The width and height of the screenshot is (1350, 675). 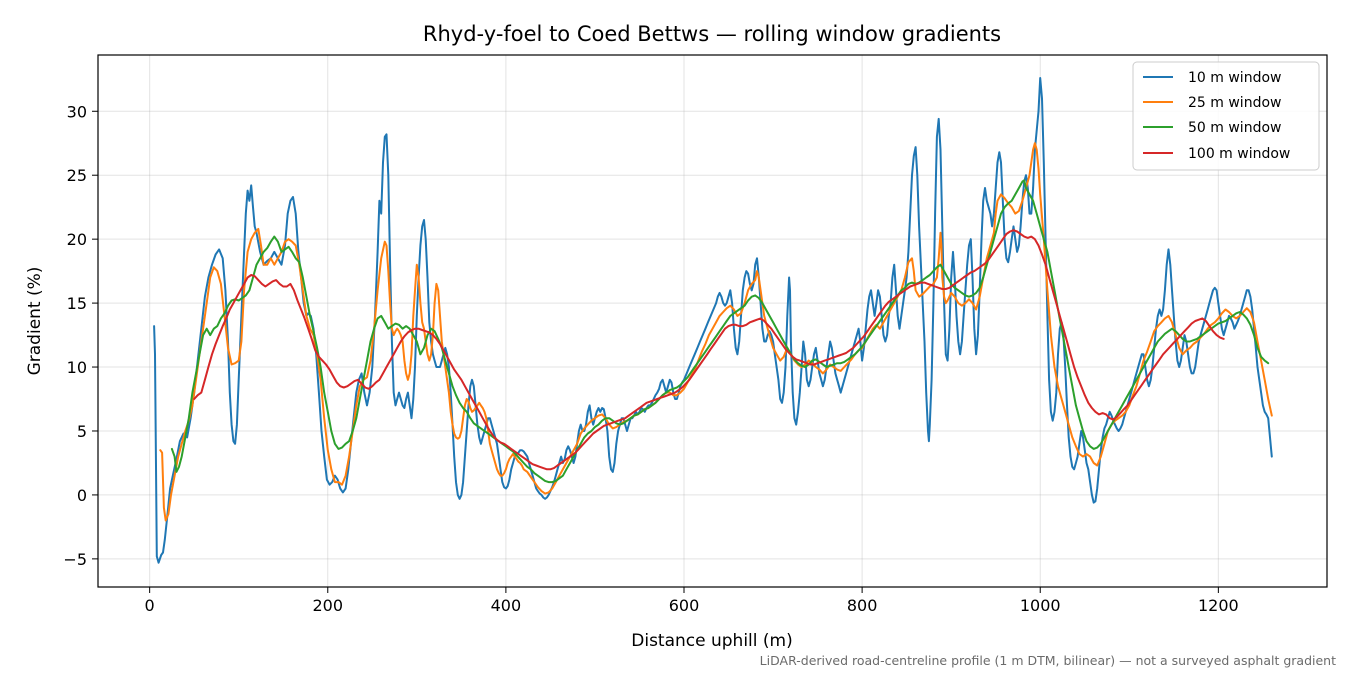 What do you see at coordinates (684, 605) in the screenshot?
I see `x-tick-label: 600` at bounding box center [684, 605].